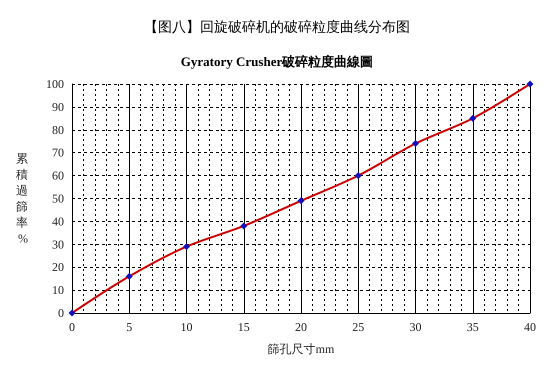  I want to click on y-tick-label: 30, so click(58, 244).